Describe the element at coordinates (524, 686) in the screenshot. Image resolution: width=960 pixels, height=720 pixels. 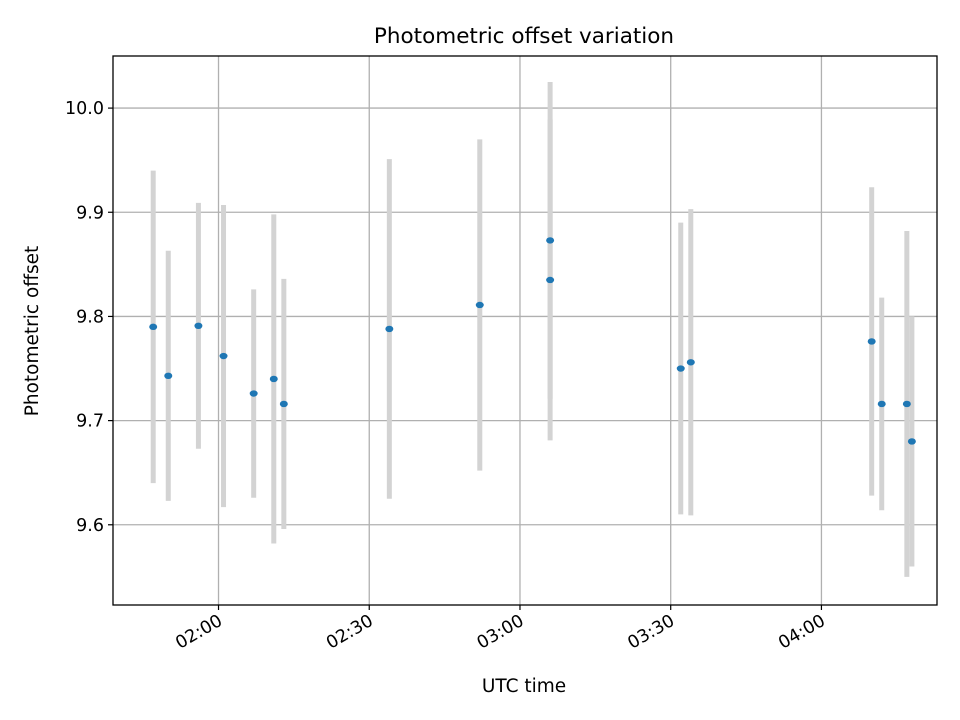
I see `x-axis-label: UTC time` at that location.